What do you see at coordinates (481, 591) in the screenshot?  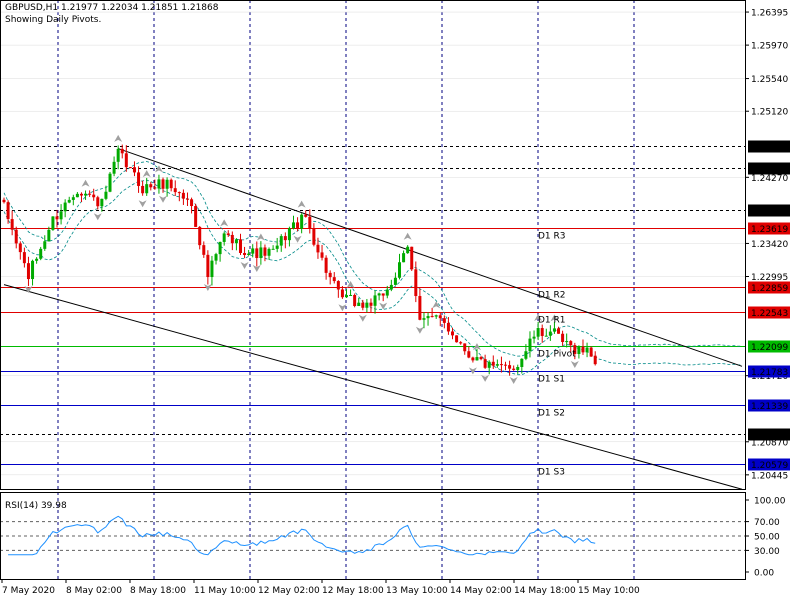 I see `x-tick-label: 14 May 02:00` at bounding box center [481, 591].